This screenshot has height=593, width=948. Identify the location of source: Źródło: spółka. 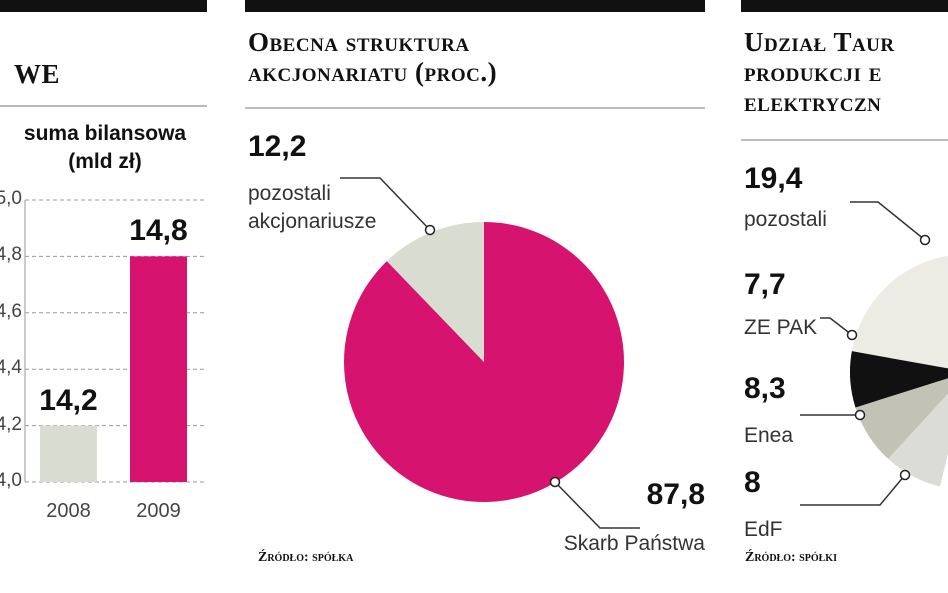
(306, 557).